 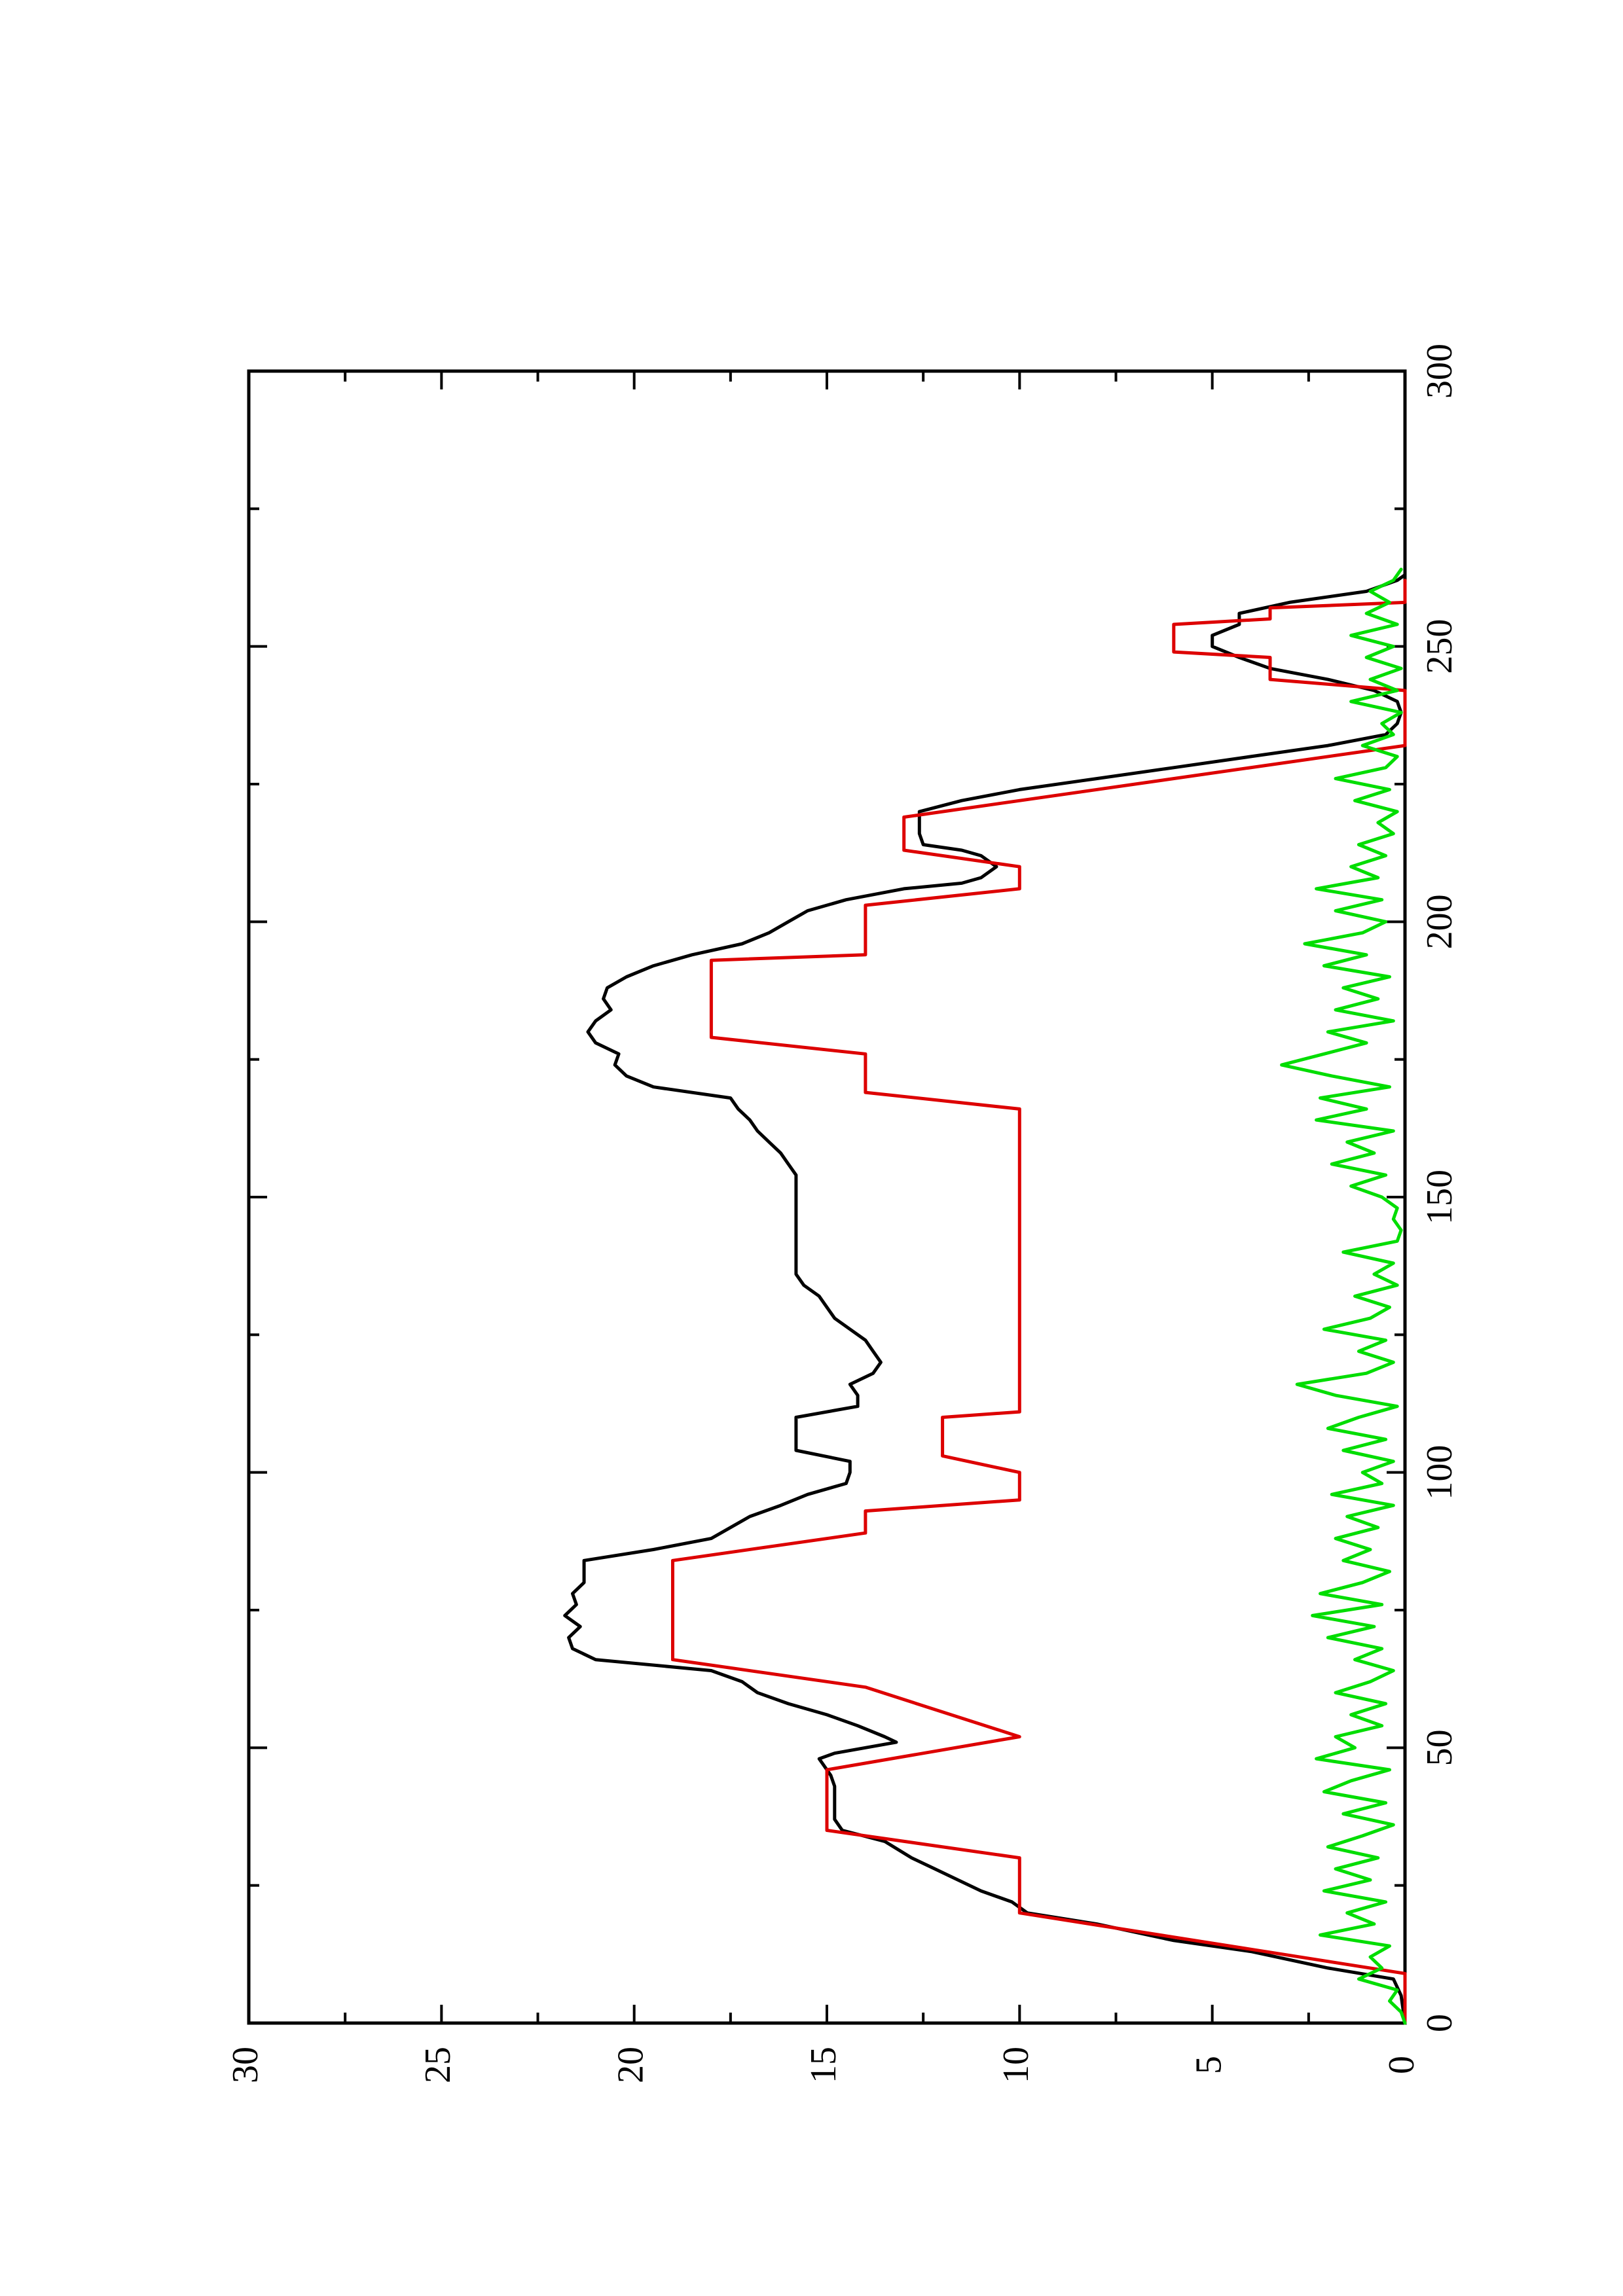 What do you see at coordinates (1439, 1747) in the screenshot?
I see `x-tick-label: 50` at bounding box center [1439, 1747].